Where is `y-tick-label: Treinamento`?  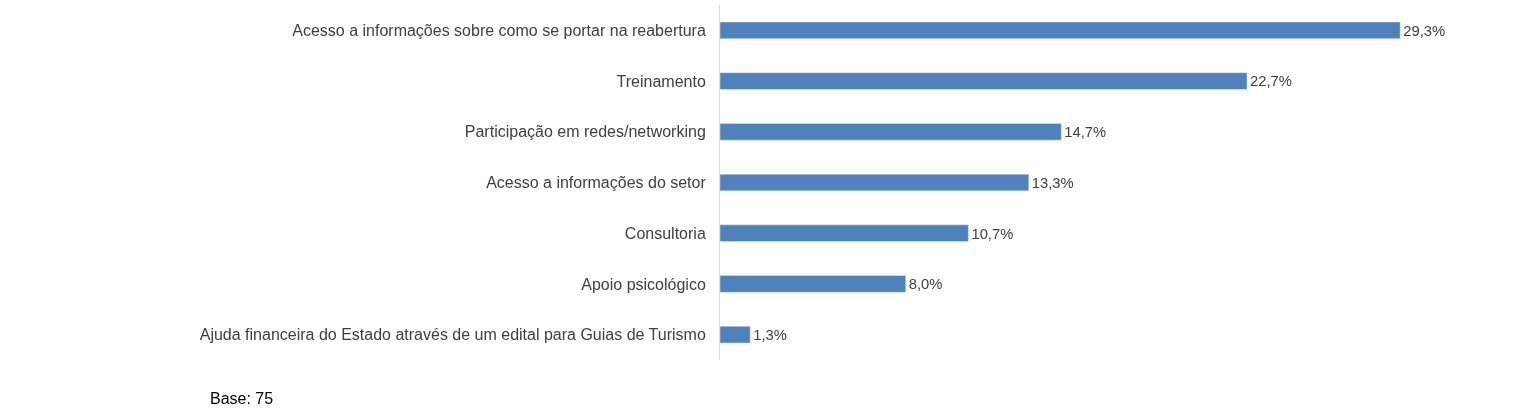 y-tick-label: Treinamento is located at coordinates (661, 81).